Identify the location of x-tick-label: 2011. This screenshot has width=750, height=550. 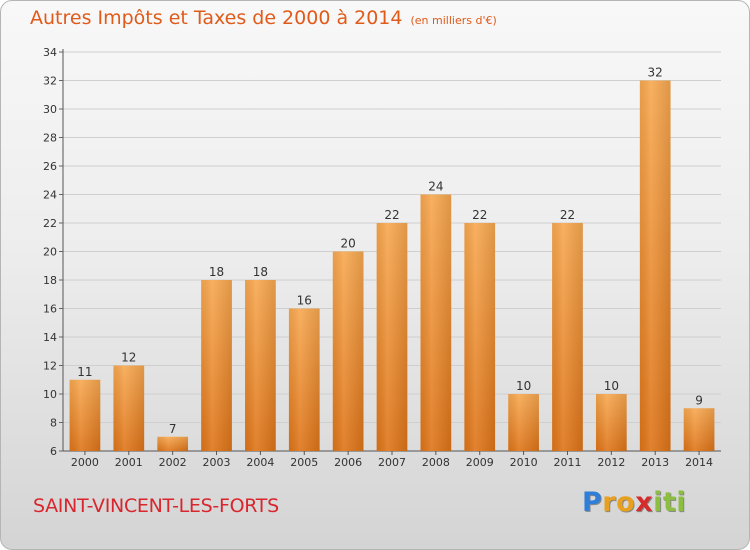
(567, 462).